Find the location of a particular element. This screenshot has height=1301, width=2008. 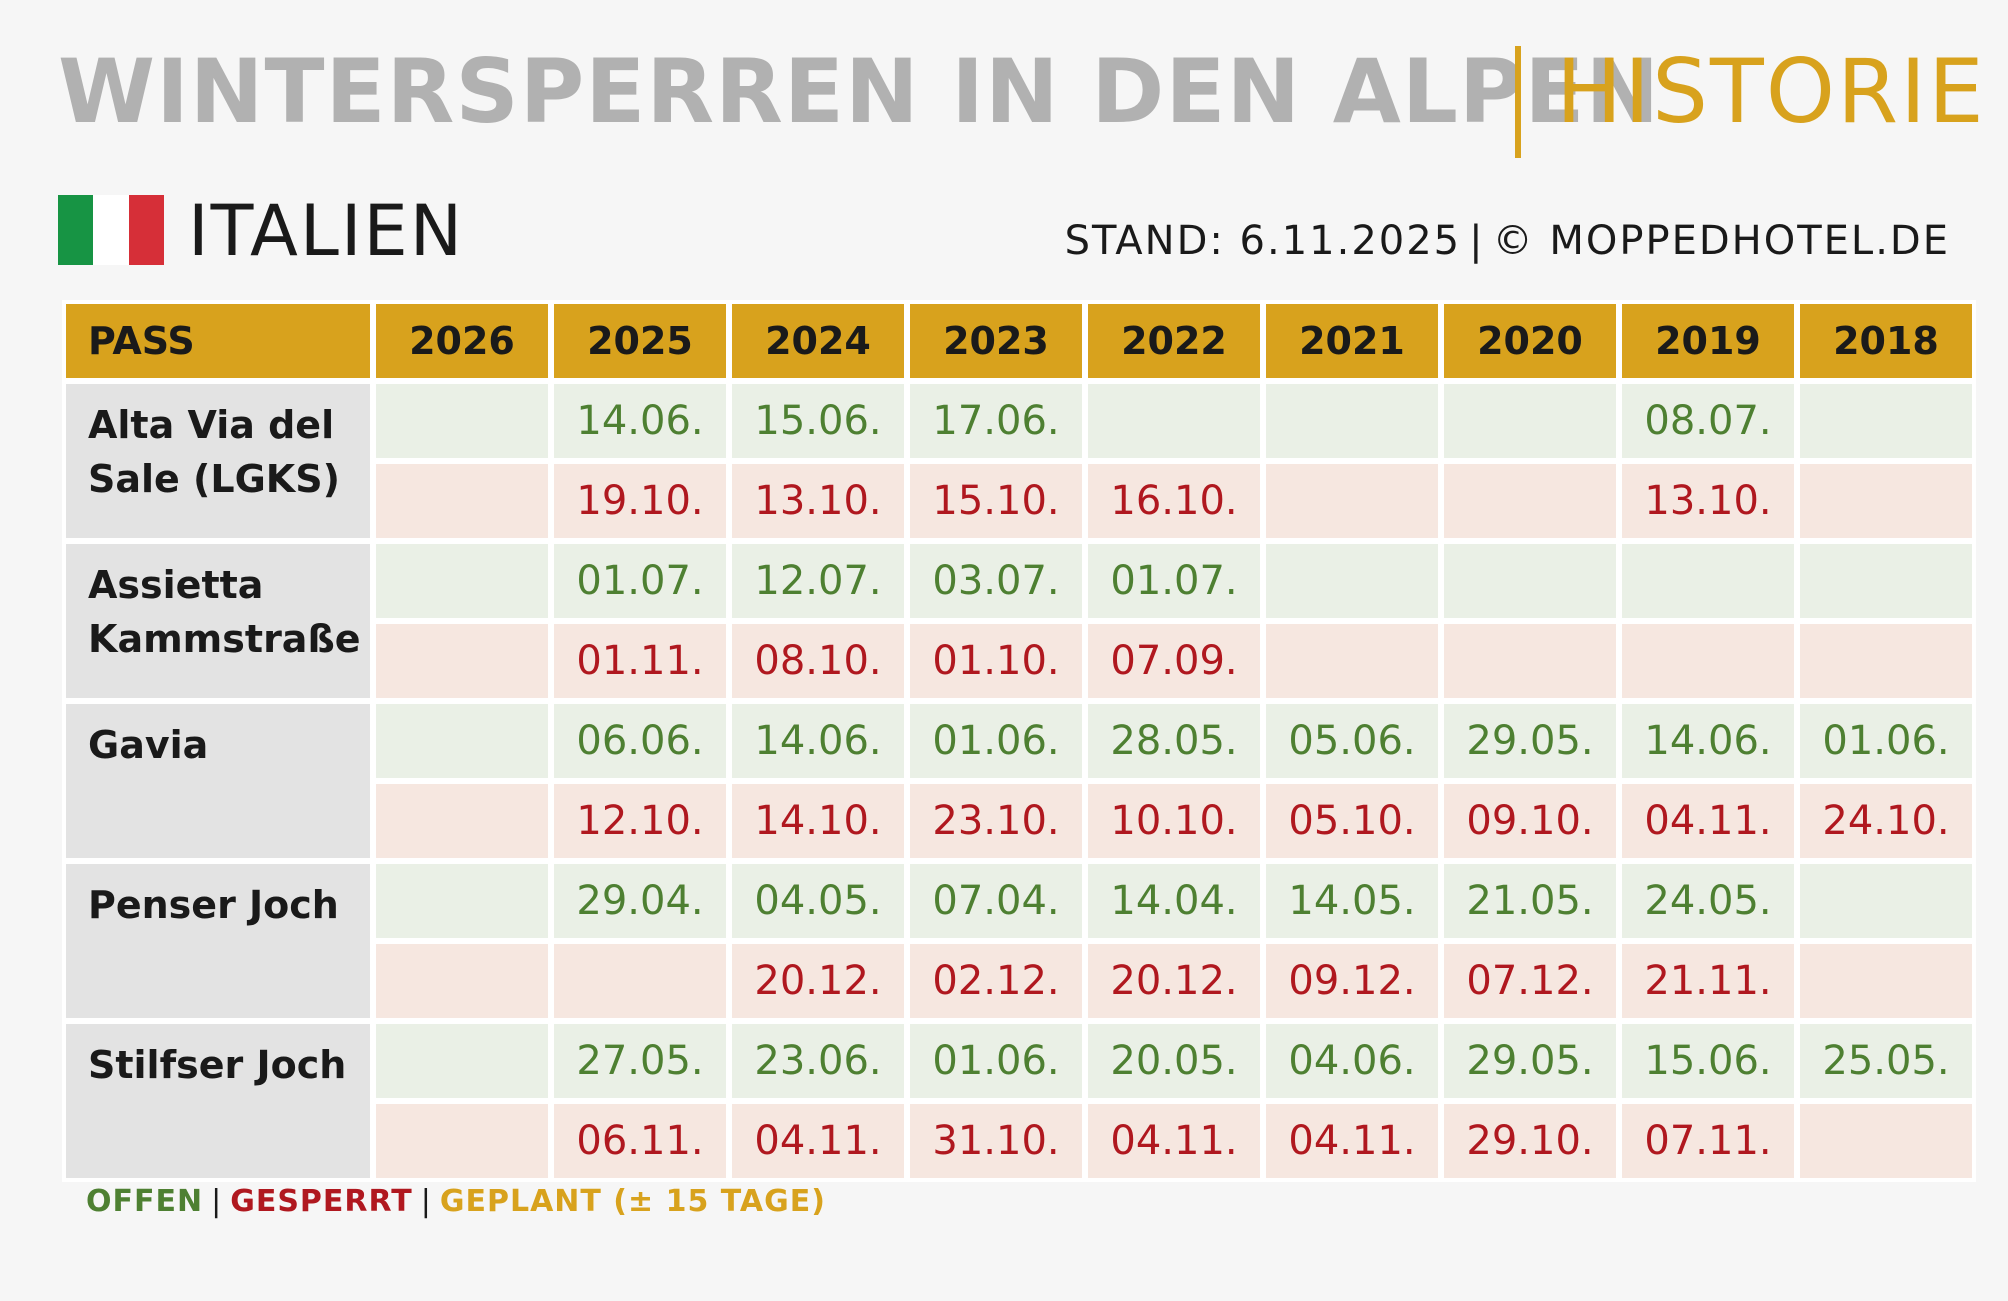

legend: OFFEN | GESPERRT | GEPLANT (± 15 TAGE) is located at coordinates (456, 1201).